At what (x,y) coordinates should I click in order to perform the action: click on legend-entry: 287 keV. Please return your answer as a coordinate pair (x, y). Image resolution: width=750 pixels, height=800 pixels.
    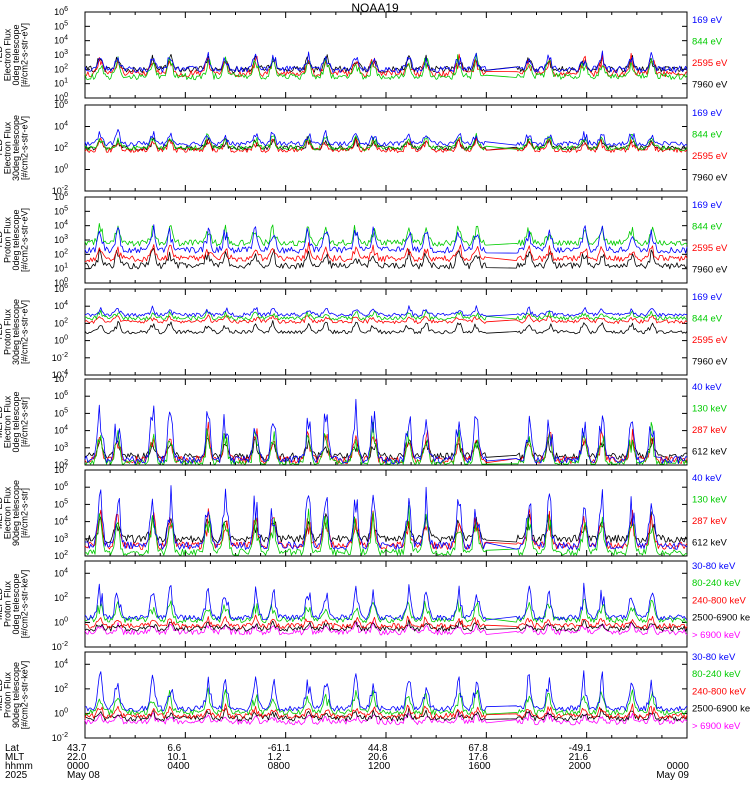
    Looking at the image, I should click on (710, 521).